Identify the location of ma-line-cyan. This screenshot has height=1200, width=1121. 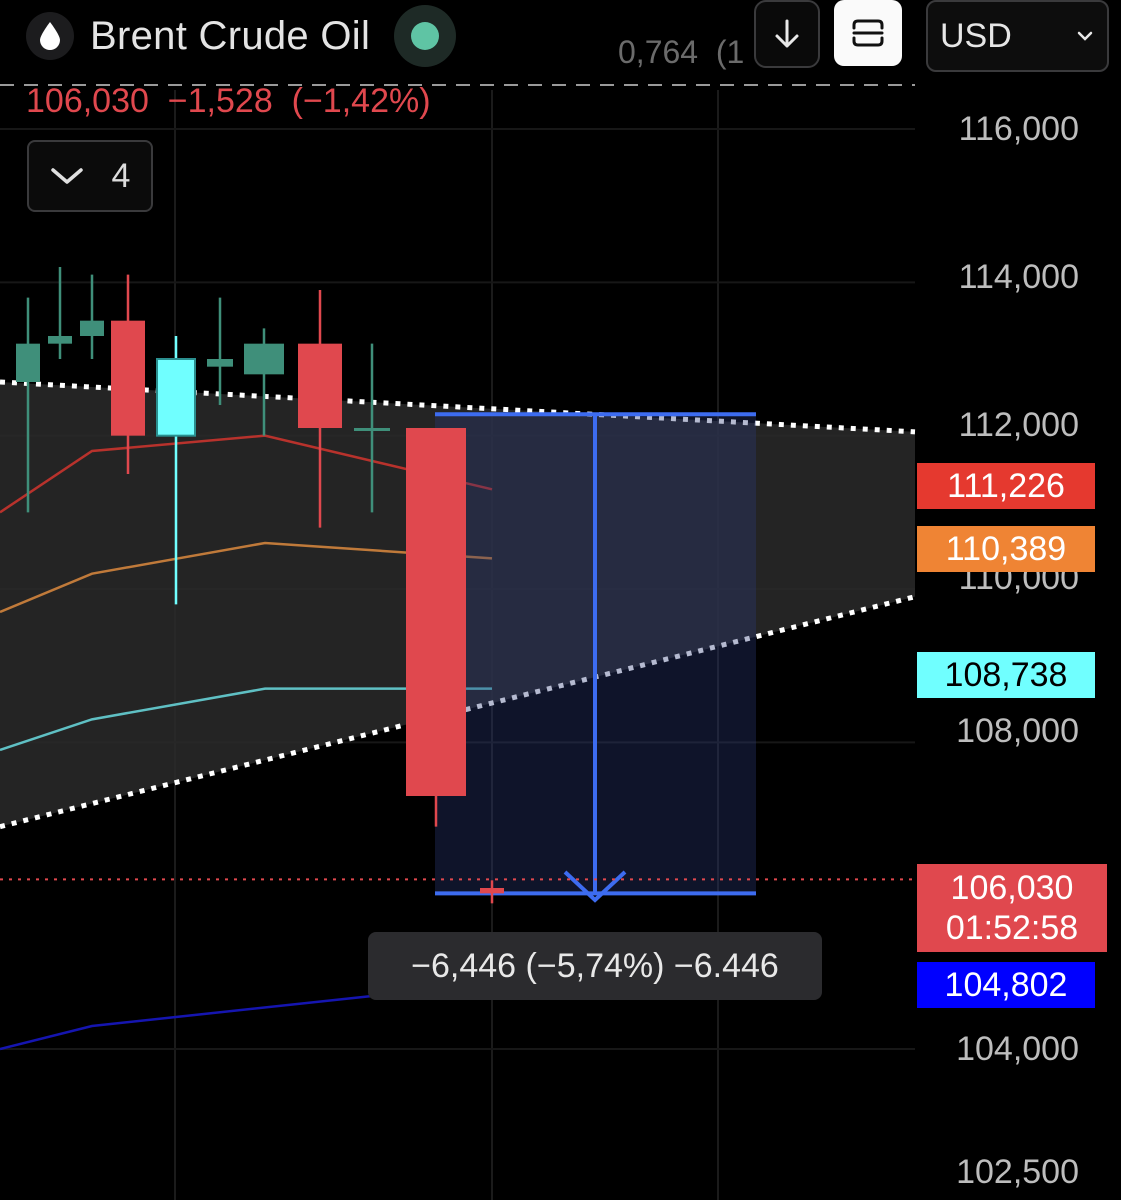
(246, 719).